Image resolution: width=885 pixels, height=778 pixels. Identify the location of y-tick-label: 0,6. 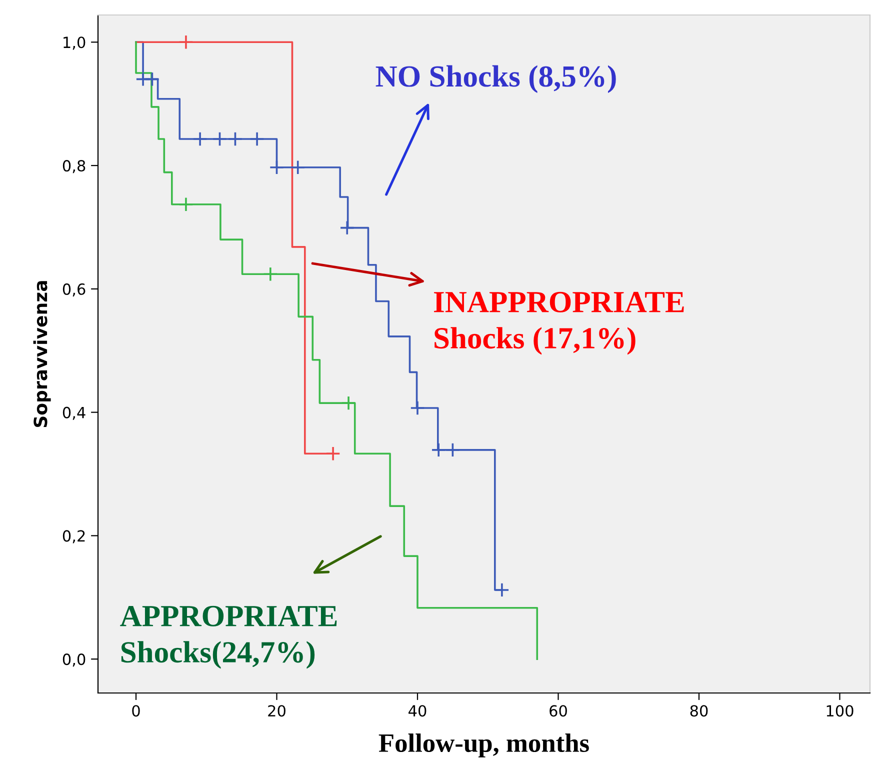
(74, 289).